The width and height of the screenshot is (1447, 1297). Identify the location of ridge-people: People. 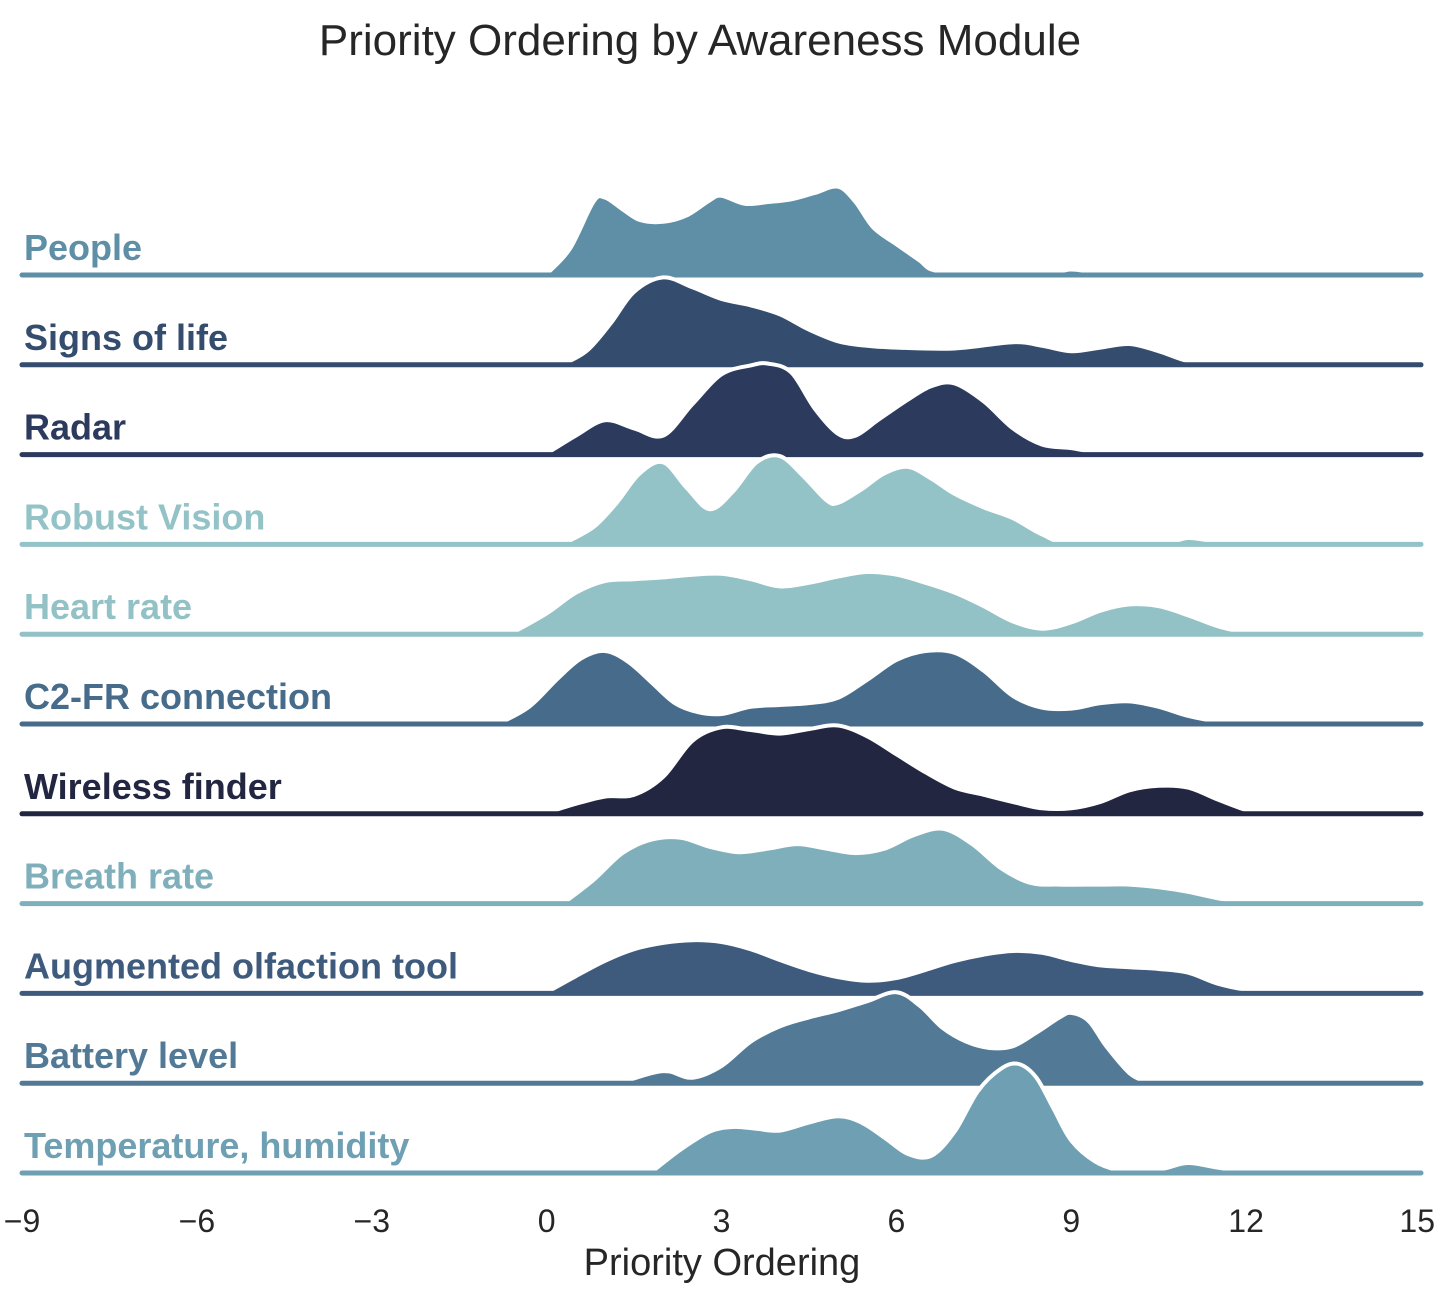
(721, 231).